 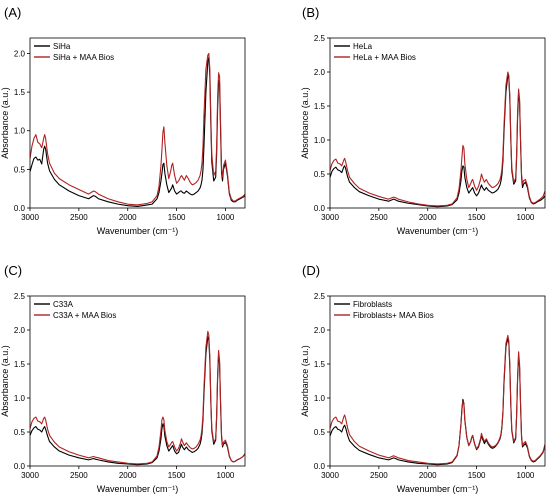 What do you see at coordinates (372, 304) in the screenshot?
I see `legend-label: Fibroblasts` at bounding box center [372, 304].